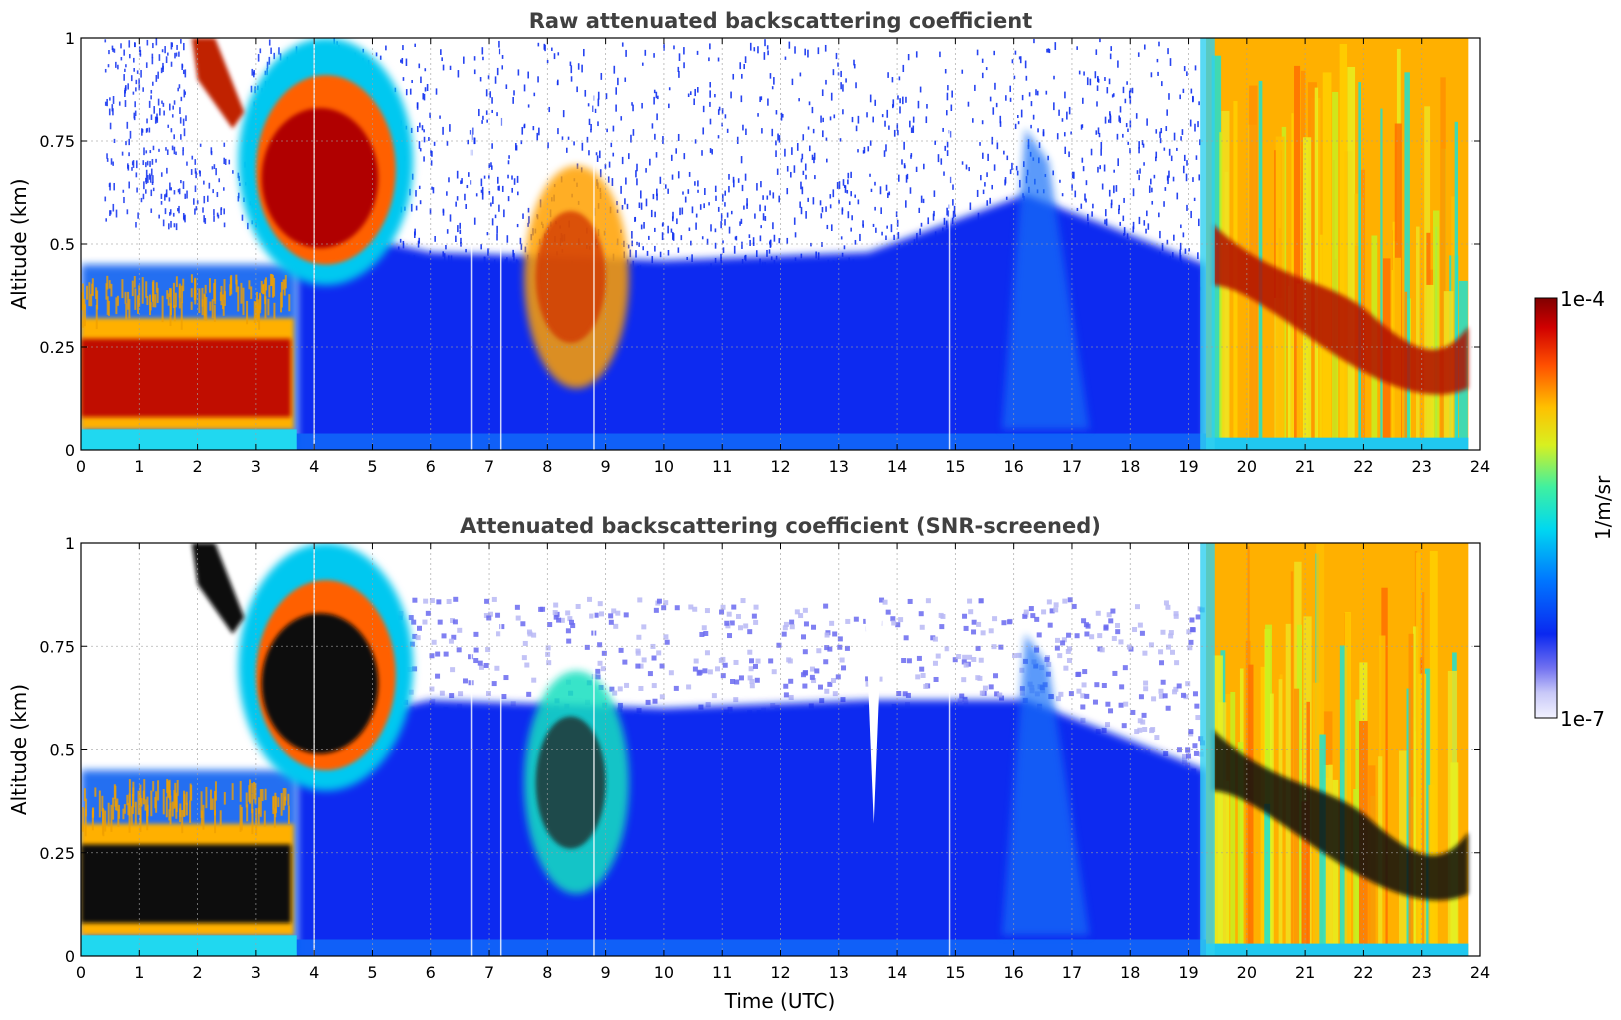 This screenshot has width=1621, height=1020. I want to click on colorbar-gradient, so click(1546, 508).